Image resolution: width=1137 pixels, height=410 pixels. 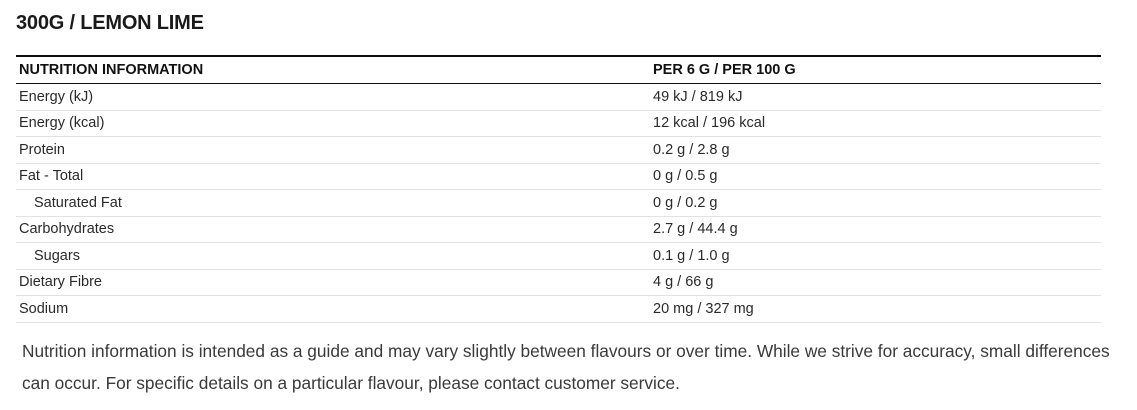 I want to click on amount: 0.1 g / 1.0 g, so click(x=875, y=256).